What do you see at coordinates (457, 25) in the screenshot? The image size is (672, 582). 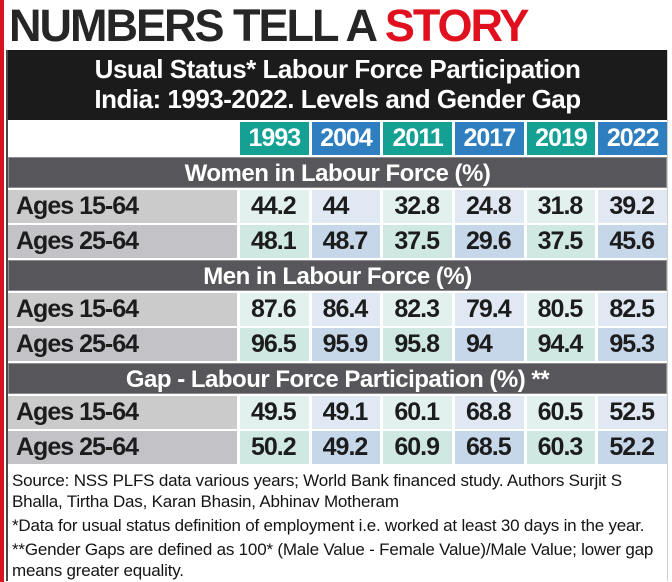 I see `page-title-accent: STORY` at bounding box center [457, 25].